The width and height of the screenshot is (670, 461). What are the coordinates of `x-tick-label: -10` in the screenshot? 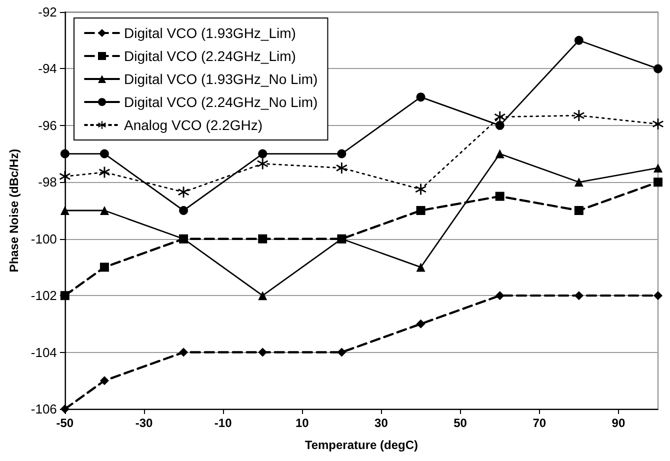 It's located at (223, 423).